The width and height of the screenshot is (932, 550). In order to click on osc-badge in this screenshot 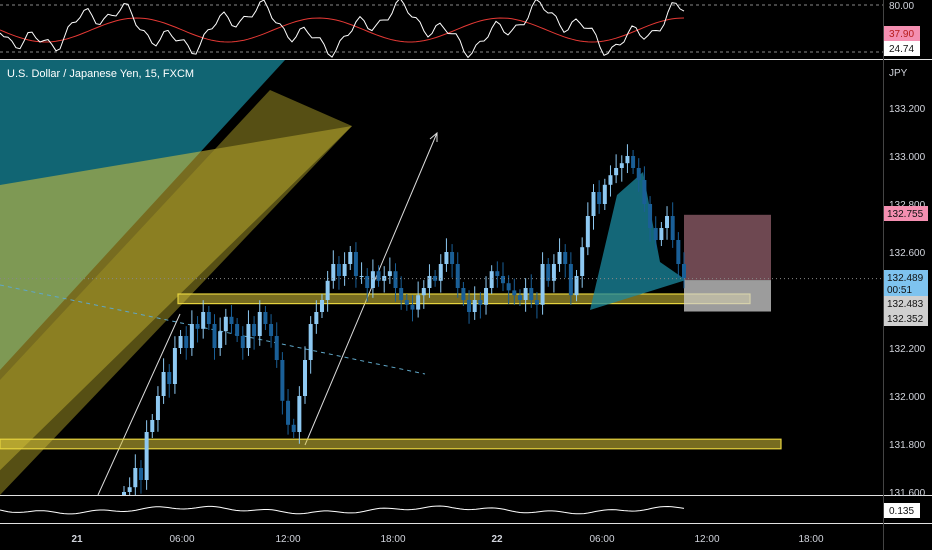, I will do `click(902, 510)`.